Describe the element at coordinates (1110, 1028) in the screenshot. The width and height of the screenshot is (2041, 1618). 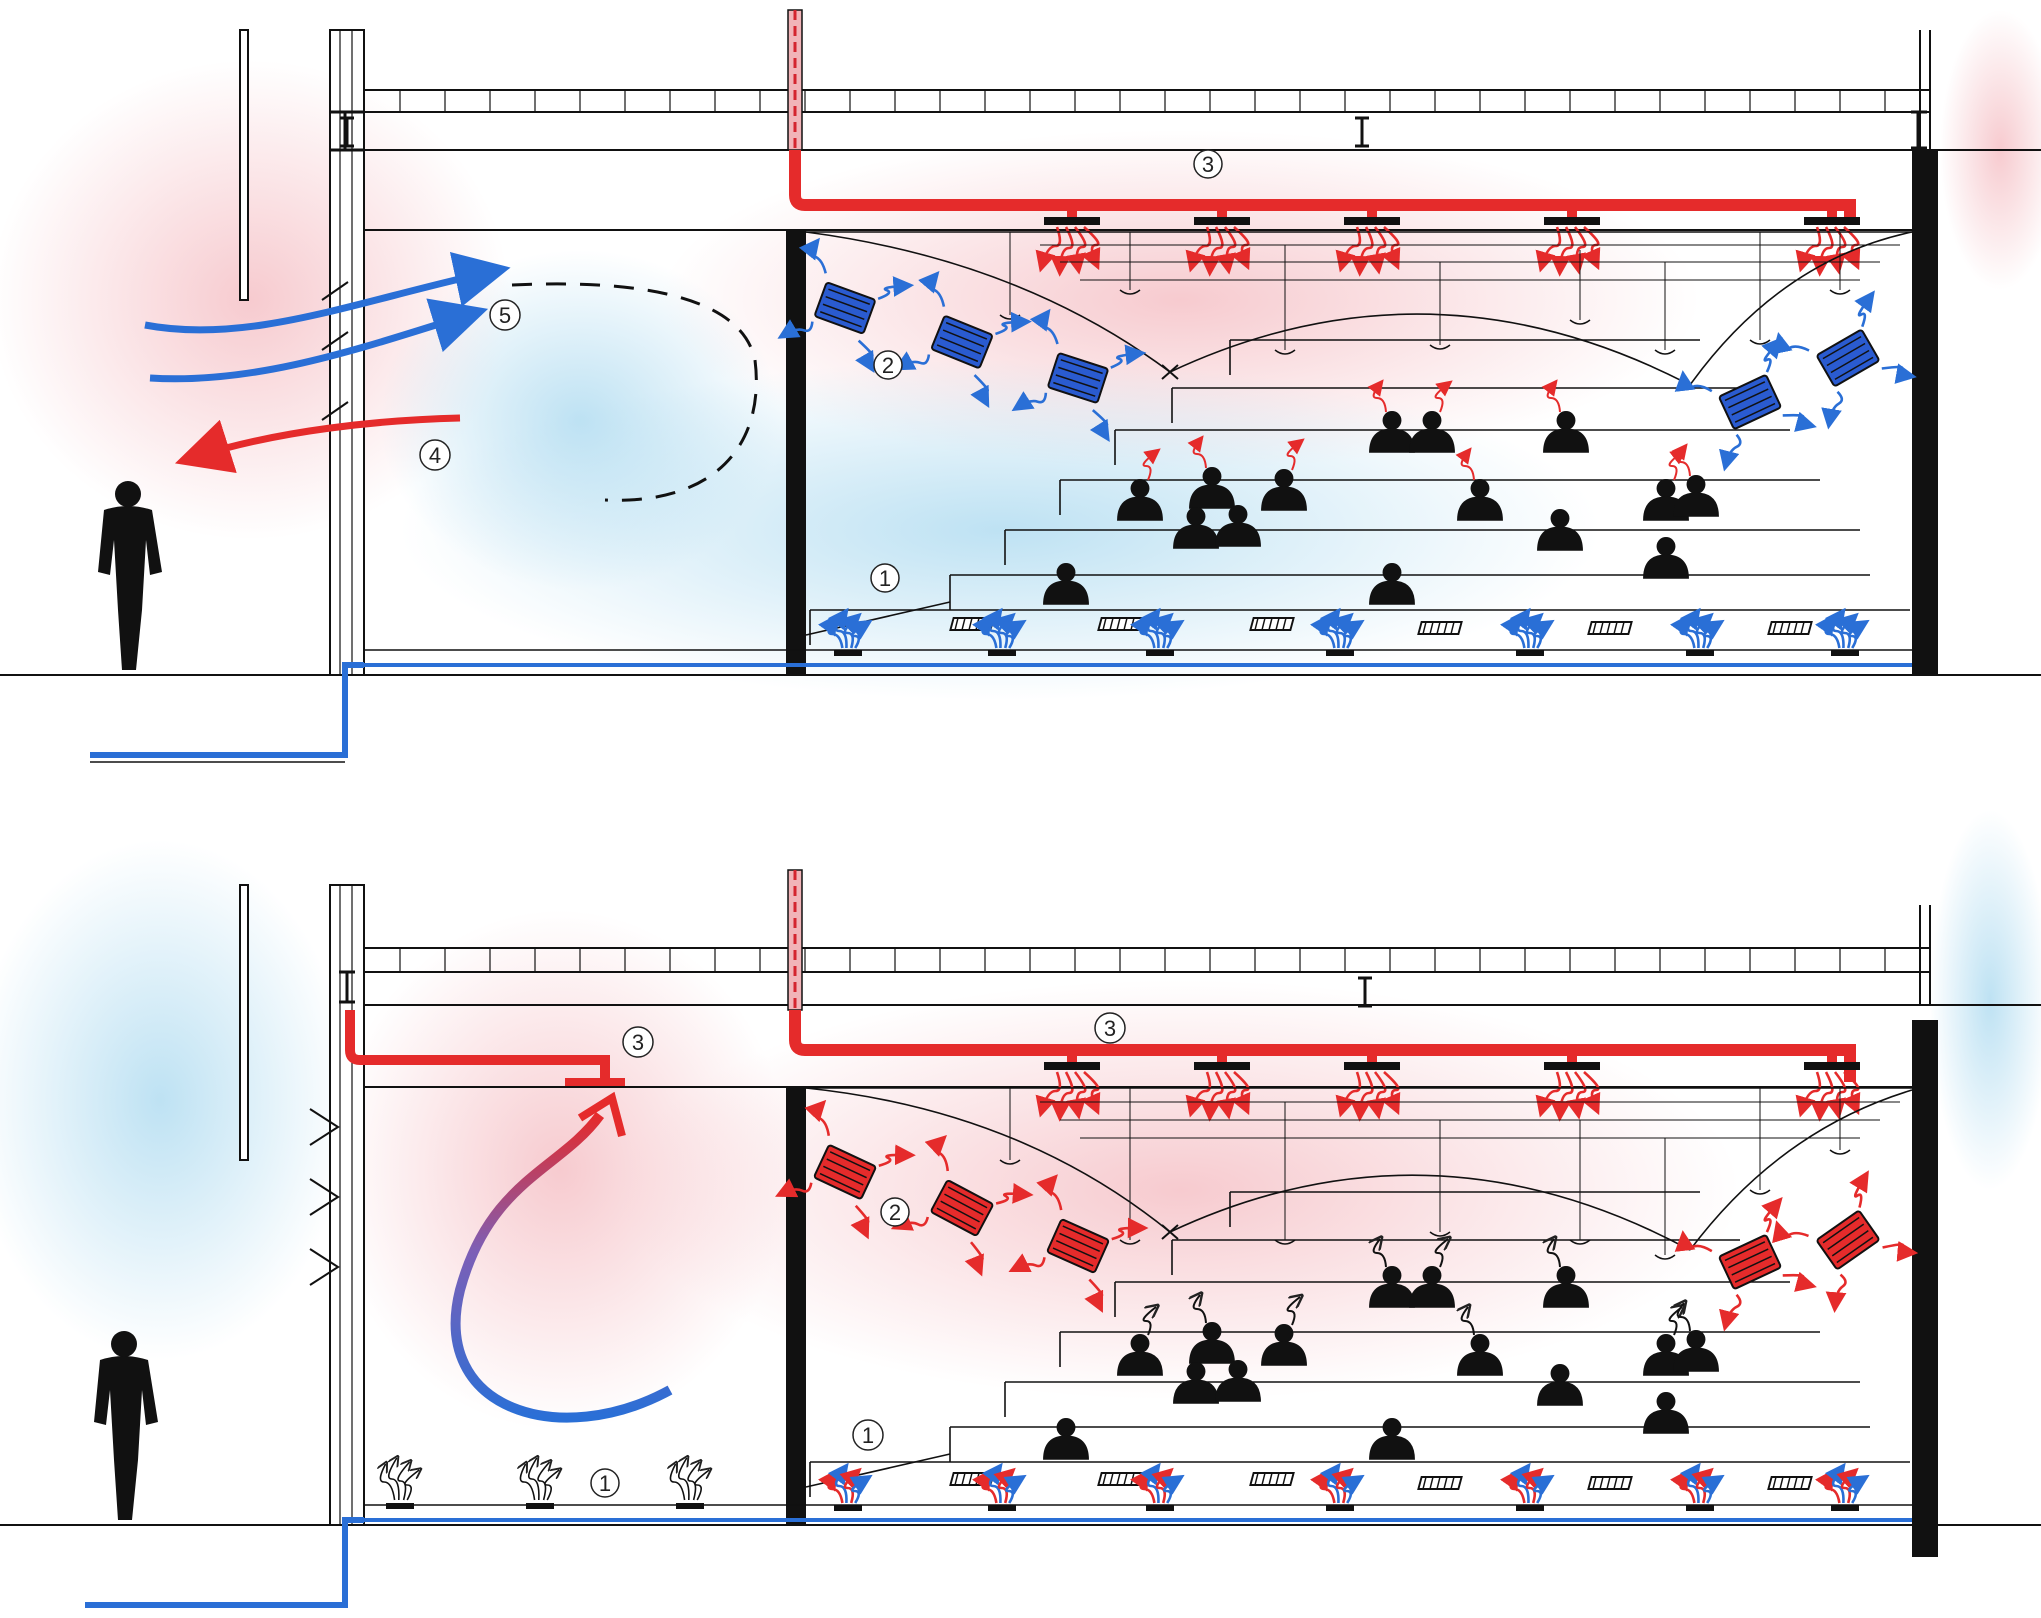
I see `callout-duct: 3` at that location.